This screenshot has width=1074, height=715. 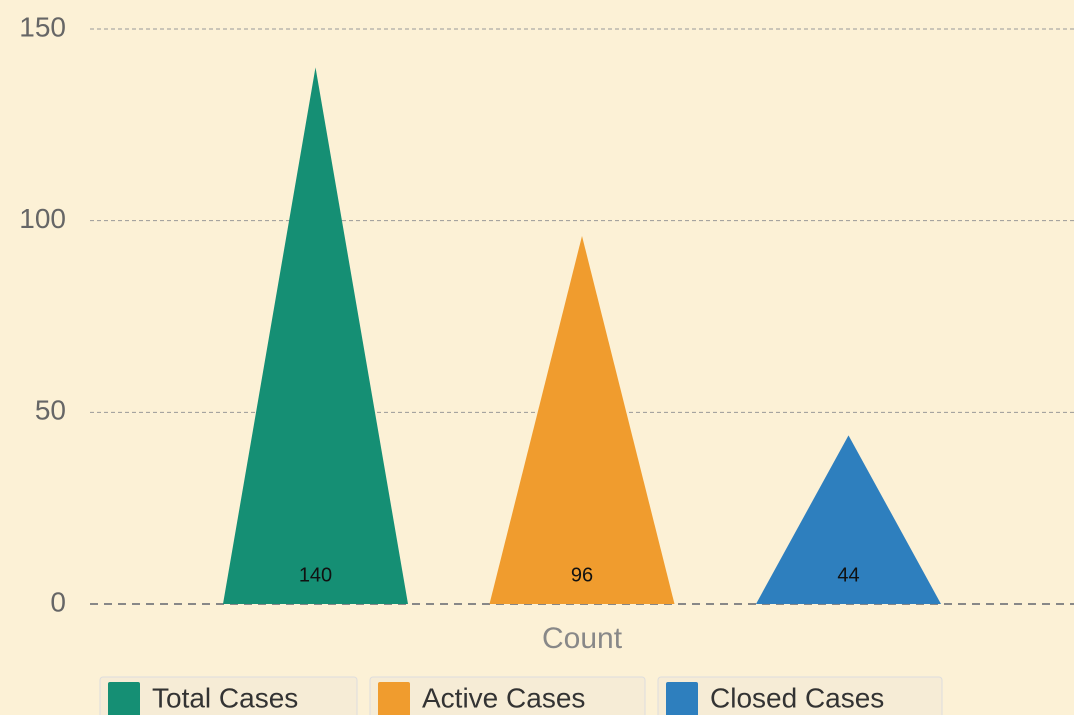 I want to click on legend-label: Total Cases, so click(x=225, y=697).